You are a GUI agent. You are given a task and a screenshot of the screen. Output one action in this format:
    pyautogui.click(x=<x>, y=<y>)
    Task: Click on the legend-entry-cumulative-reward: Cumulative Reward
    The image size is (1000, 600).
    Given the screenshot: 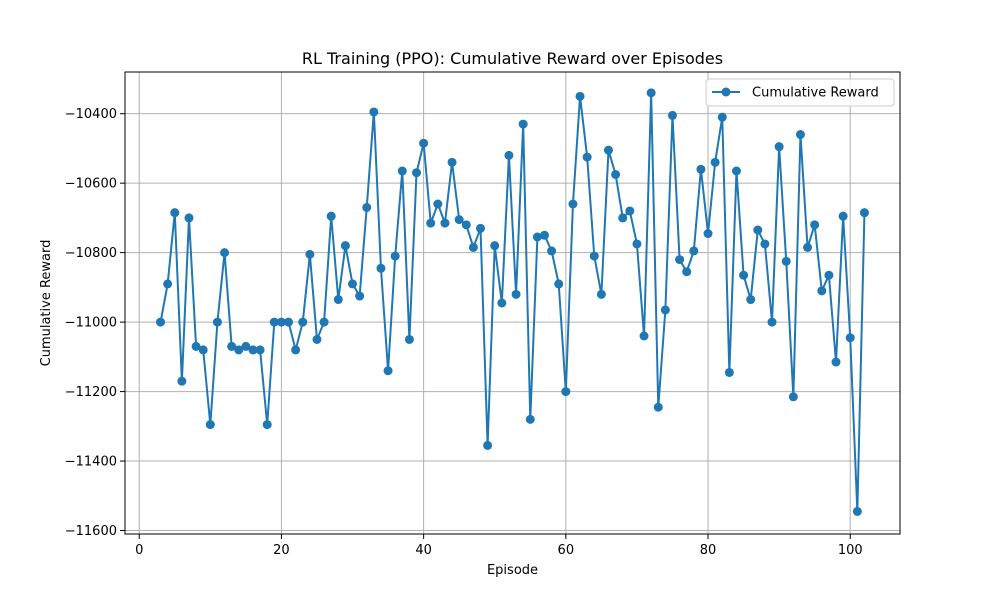 What is the action you would take?
    pyautogui.click(x=815, y=93)
    